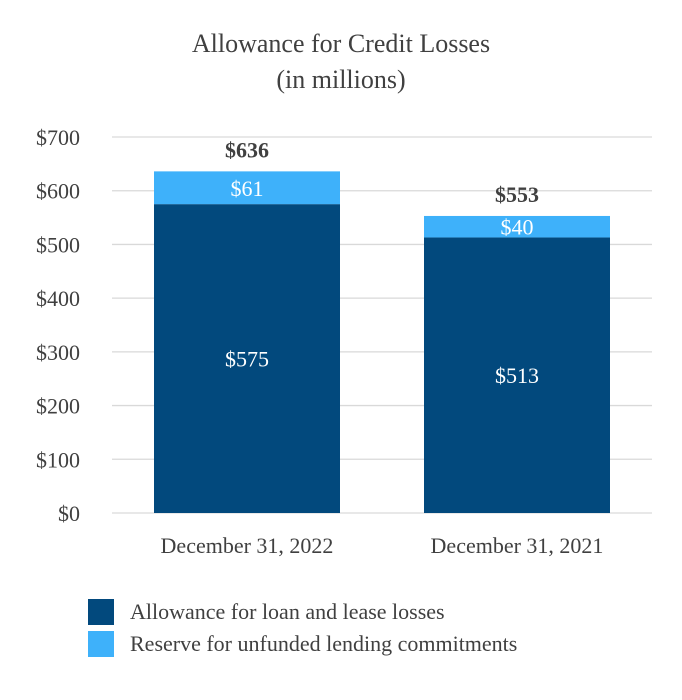 This screenshot has height=700, width=682. What do you see at coordinates (247, 545) in the screenshot?
I see `x-category-label: December 31, 2022` at bounding box center [247, 545].